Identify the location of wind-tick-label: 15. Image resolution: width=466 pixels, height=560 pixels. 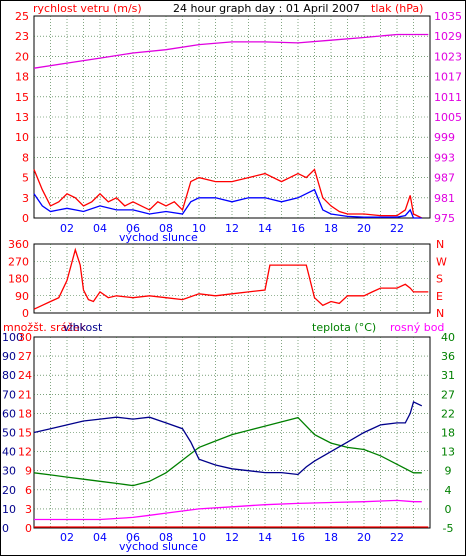
(22, 97).